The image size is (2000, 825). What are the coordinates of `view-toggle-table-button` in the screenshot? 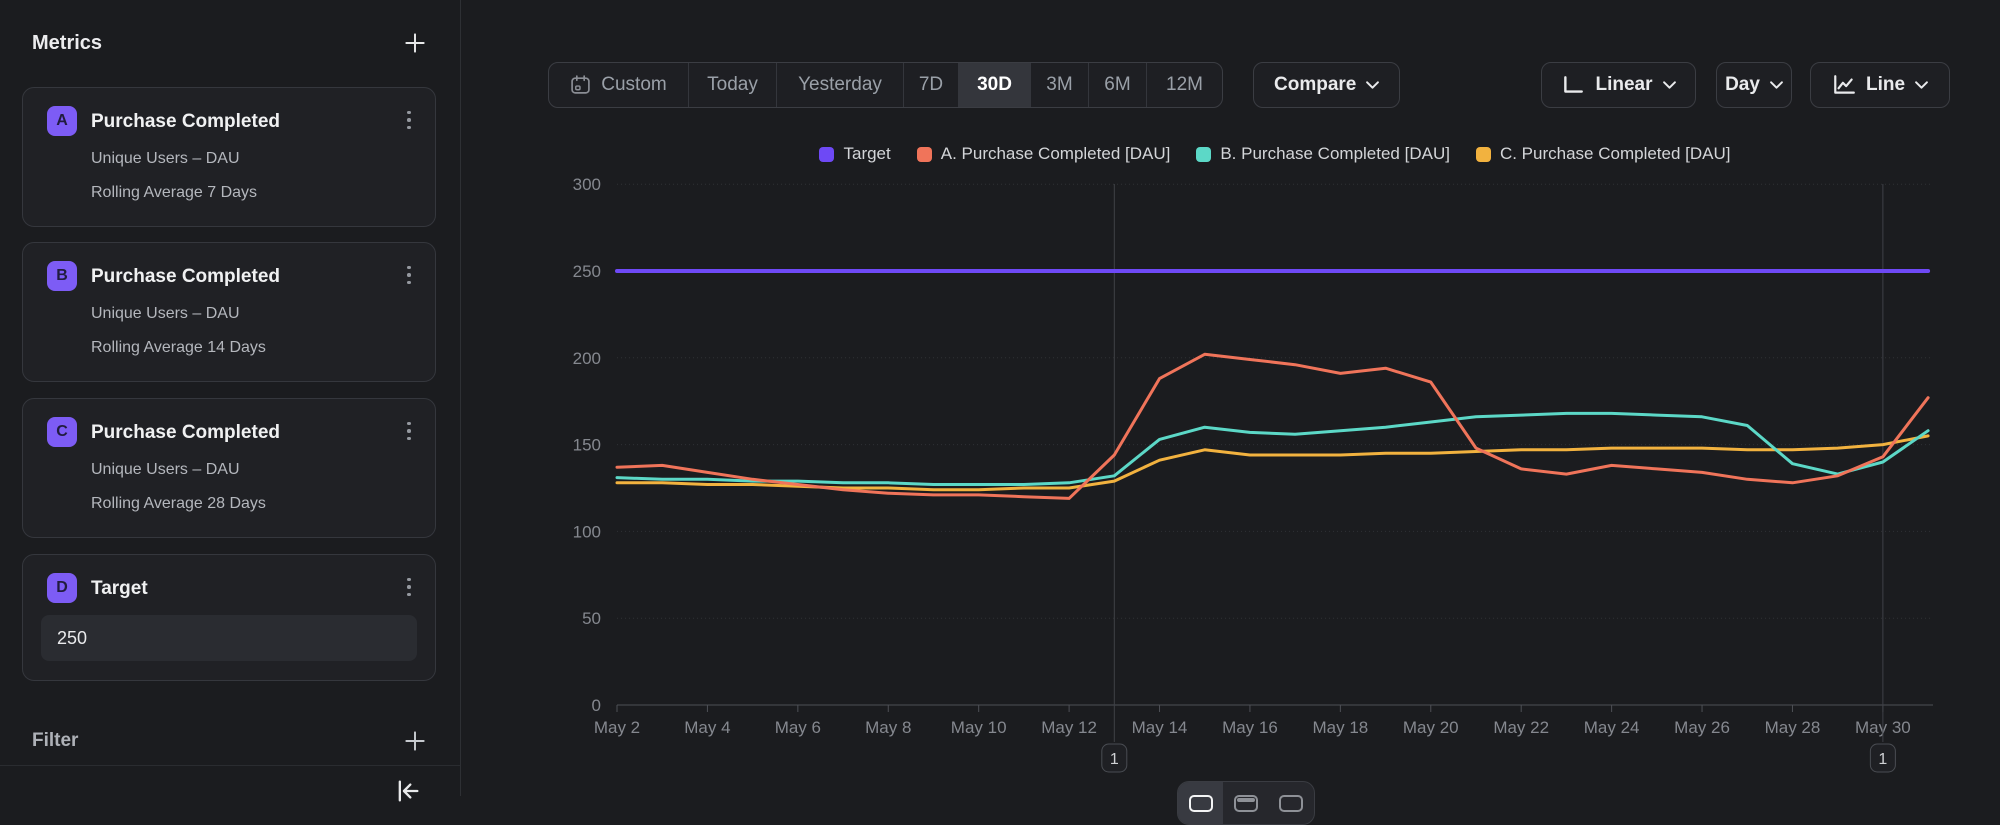 It's located at (1245, 803).